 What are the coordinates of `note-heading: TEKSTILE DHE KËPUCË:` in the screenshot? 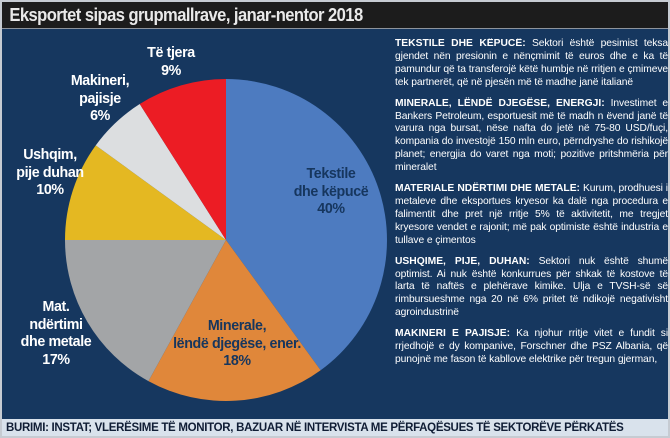 It's located at (460, 43).